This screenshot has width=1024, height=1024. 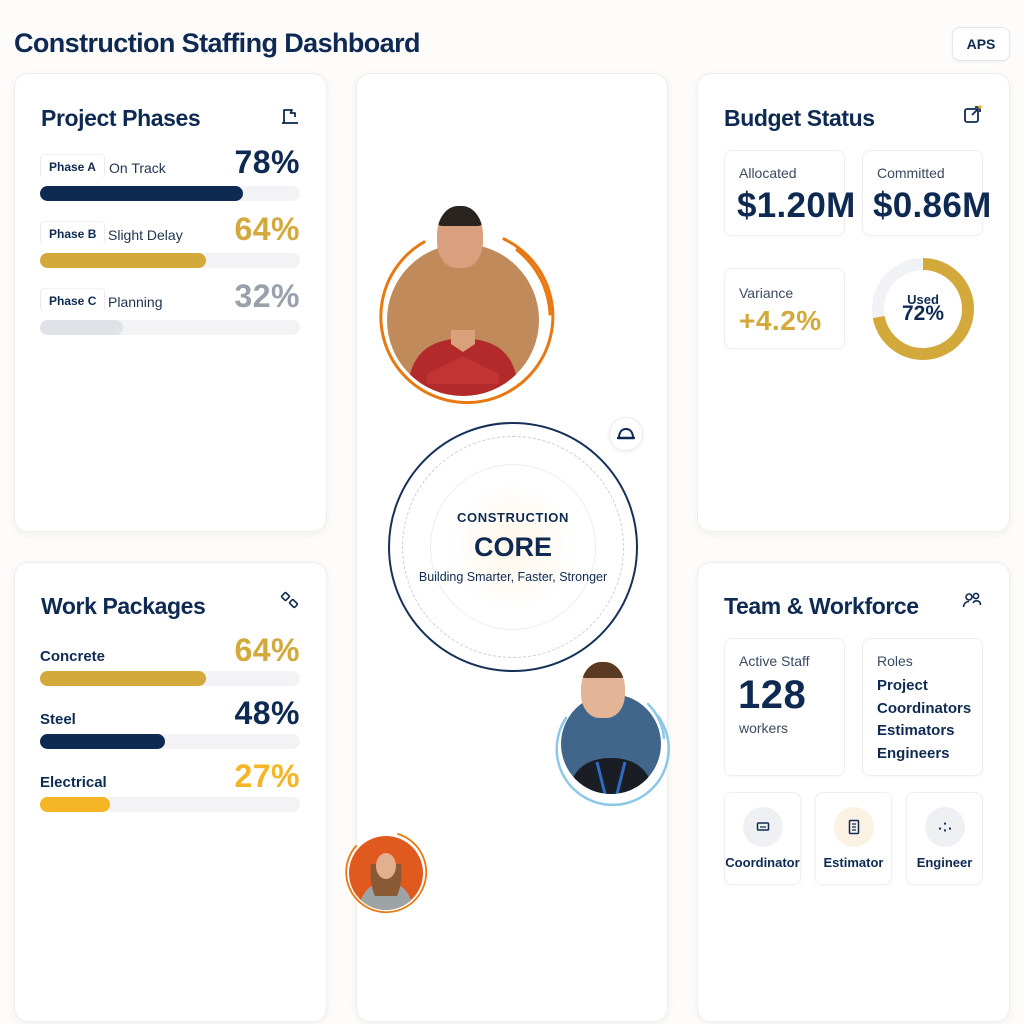 I want to click on variance-stat: Variance +4.2%, so click(x=784, y=308).